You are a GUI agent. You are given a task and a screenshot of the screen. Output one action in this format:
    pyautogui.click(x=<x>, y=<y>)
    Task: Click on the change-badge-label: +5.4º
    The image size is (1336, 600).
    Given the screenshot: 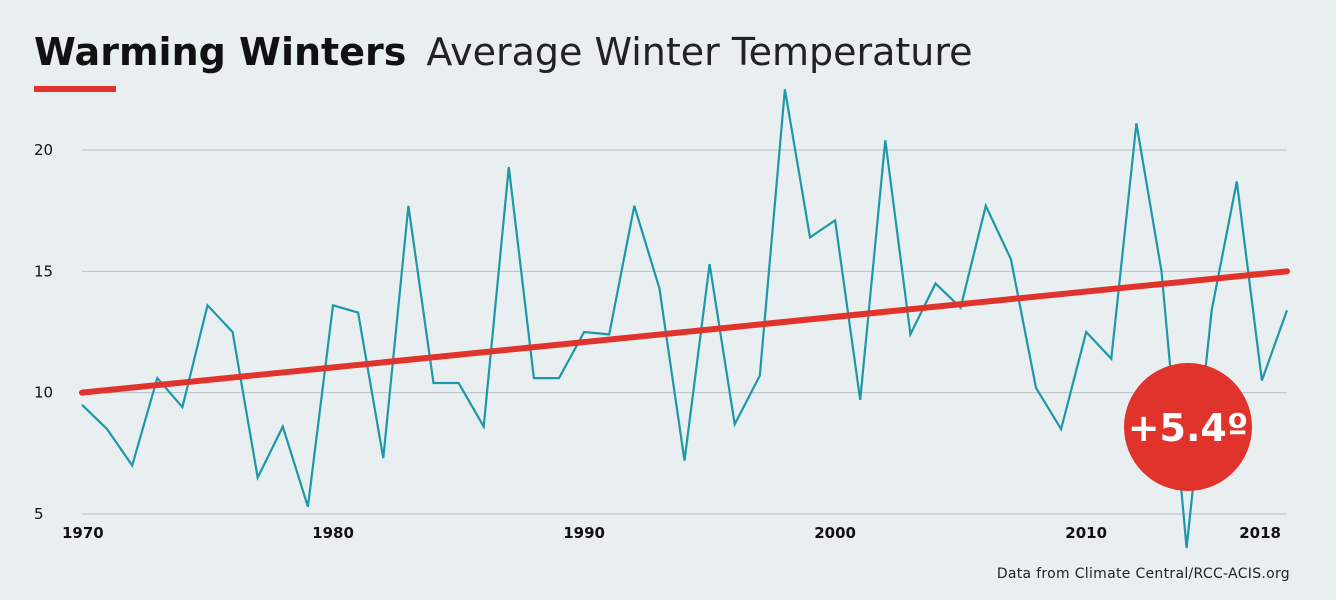 What is the action you would take?
    pyautogui.click(x=1188, y=428)
    